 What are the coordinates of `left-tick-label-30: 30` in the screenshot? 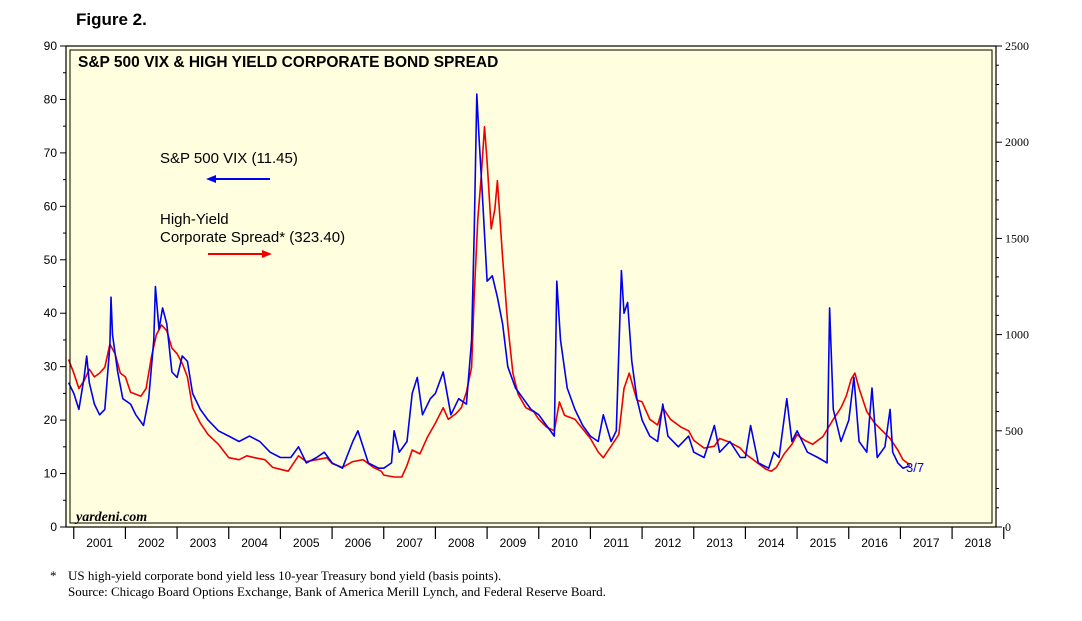 It's located at (51, 367).